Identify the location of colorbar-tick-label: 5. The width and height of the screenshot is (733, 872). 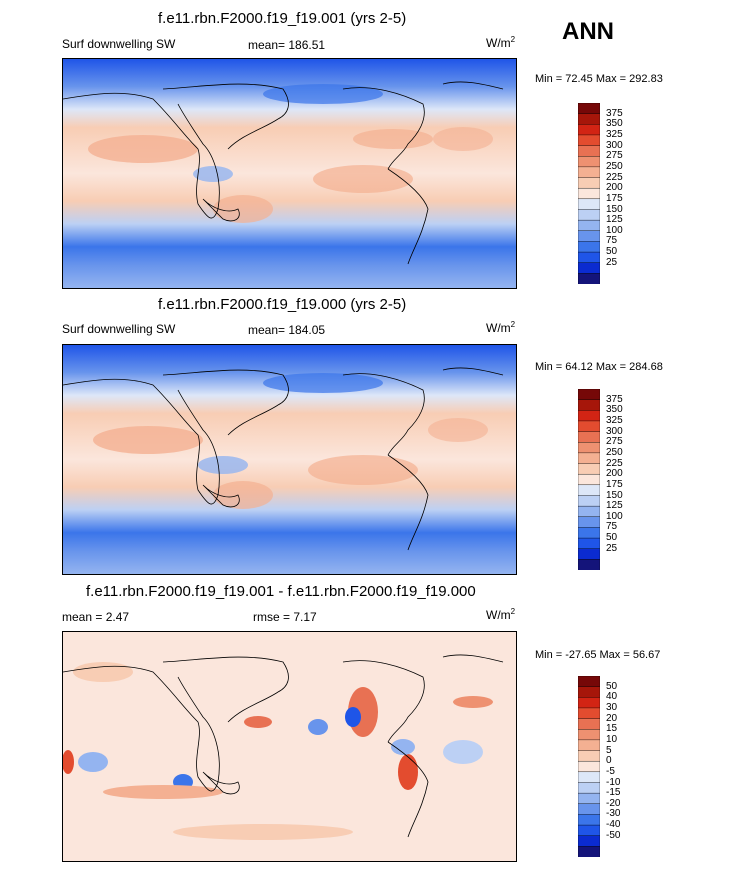
(609, 750).